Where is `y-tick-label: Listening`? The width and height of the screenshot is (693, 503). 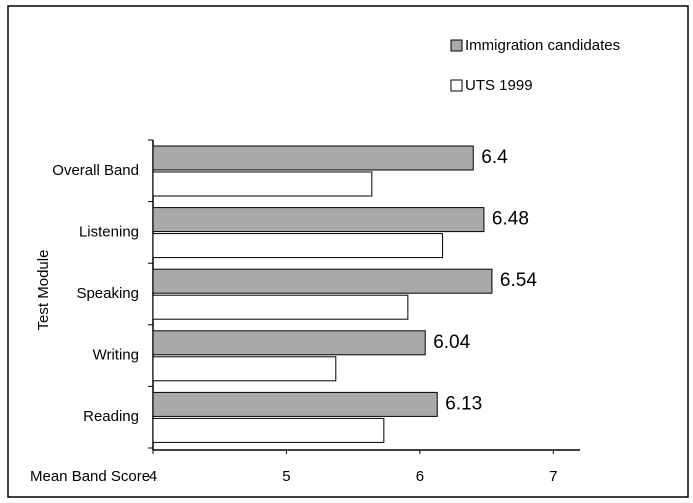
y-tick-label: Listening is located at coordinates (109, 231).